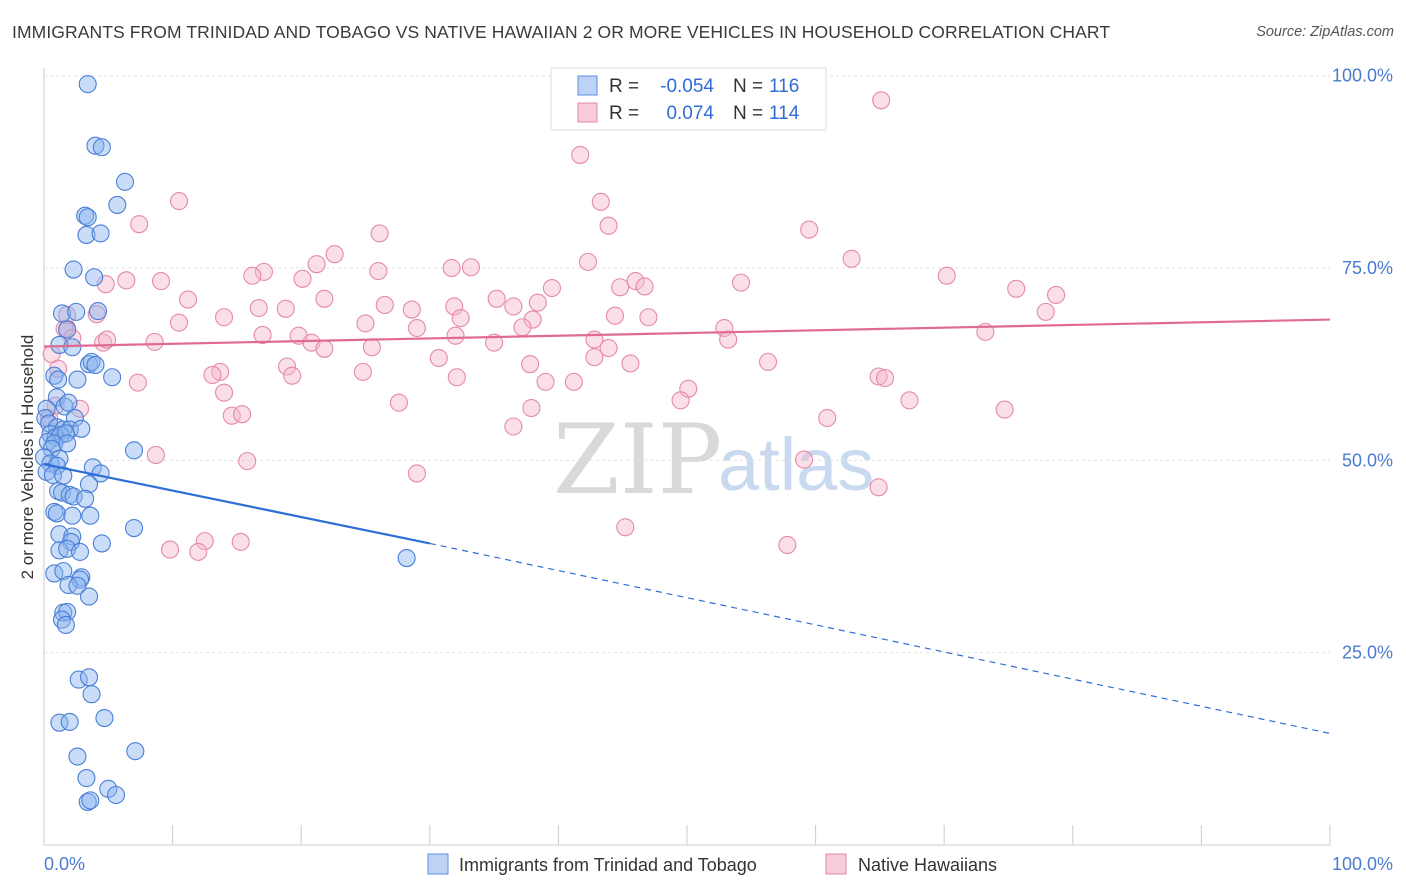  I want to click on x-axis-ticks, so click(751, 835).